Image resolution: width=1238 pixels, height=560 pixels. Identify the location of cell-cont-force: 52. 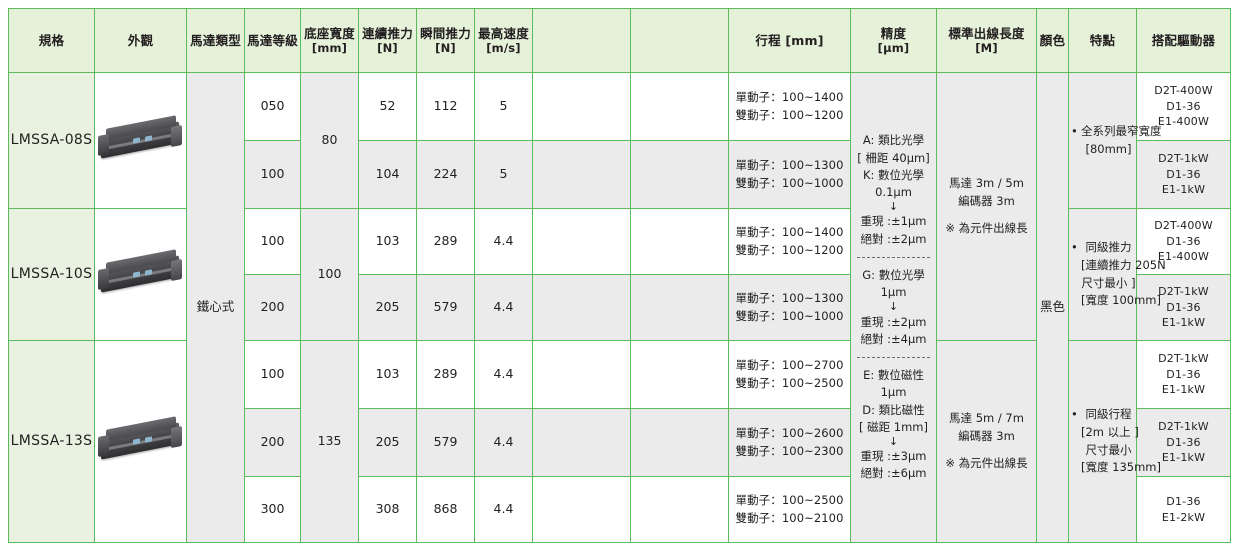
(387, 106).